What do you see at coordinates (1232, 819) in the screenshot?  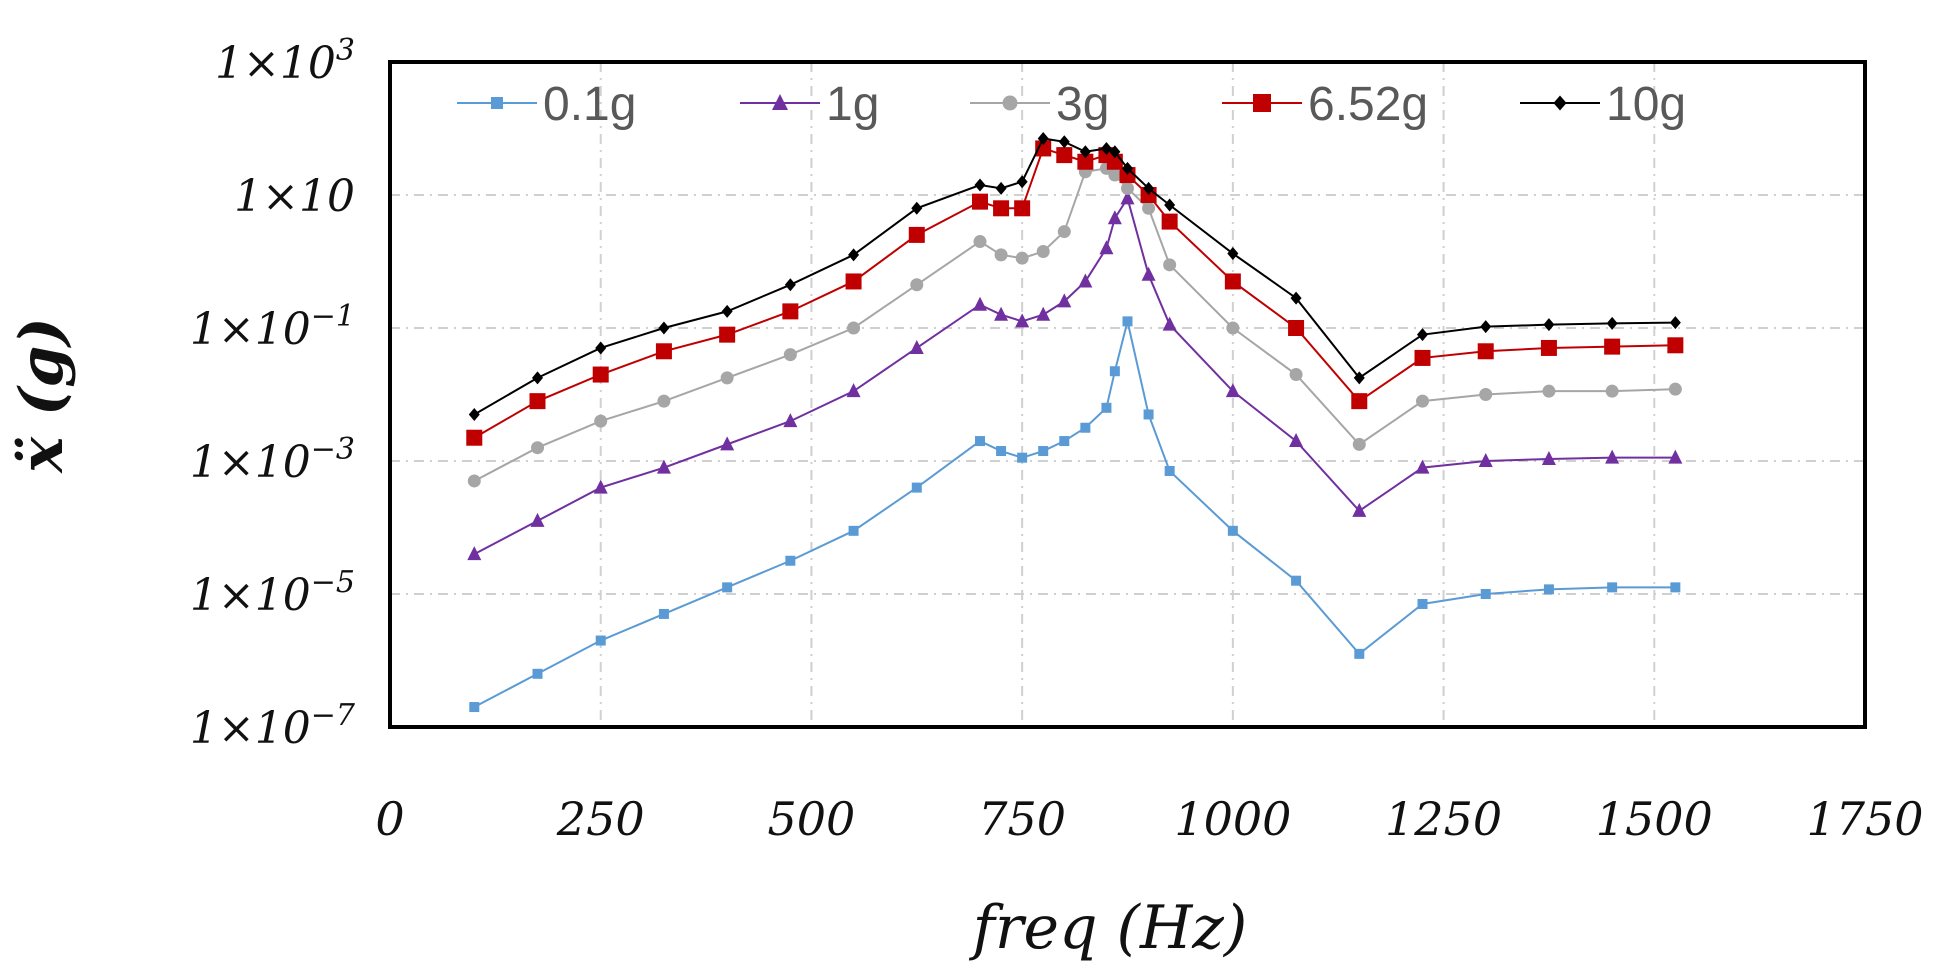 I see `x-tick-label: 1000` at bounding box center [1232, 819].